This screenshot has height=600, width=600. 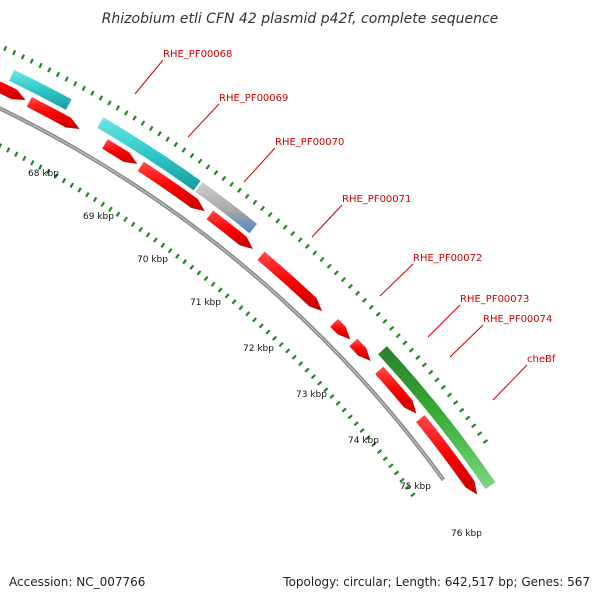 What do you see at coordinates (43, 174) in the screenshot?
I see `kbp-label: 68 kbp` at bounding box center [43, 174].